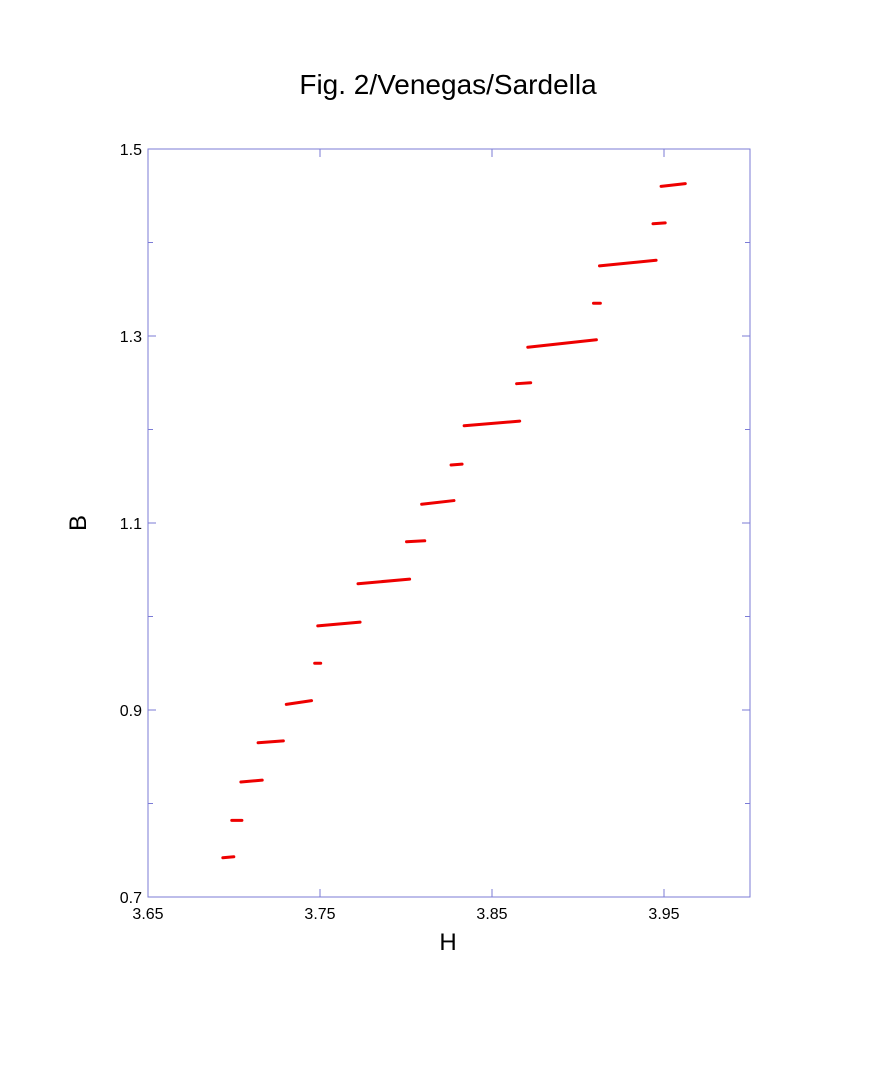 This screenshot has height=1079, width=879. Describe the element at coordinates (448, 84) in the screenshot. I see `chart-title: Fig. 2/Venegas/Sardella` at that location.